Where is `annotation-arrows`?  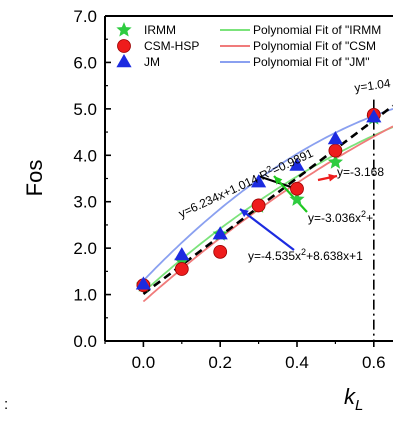 annotation-arrows is located at coordinates (288, 212).